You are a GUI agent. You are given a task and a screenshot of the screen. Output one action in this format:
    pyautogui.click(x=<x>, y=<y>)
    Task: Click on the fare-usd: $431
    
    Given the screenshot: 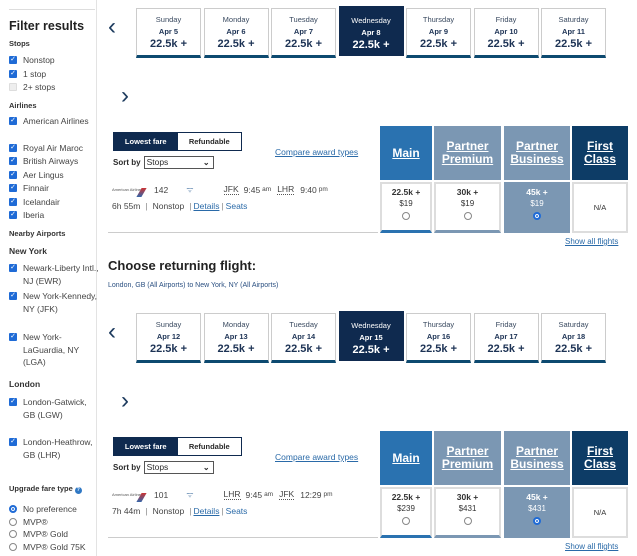 What is the action you would take?
    pyautogui.click(x=467, y=508)
    